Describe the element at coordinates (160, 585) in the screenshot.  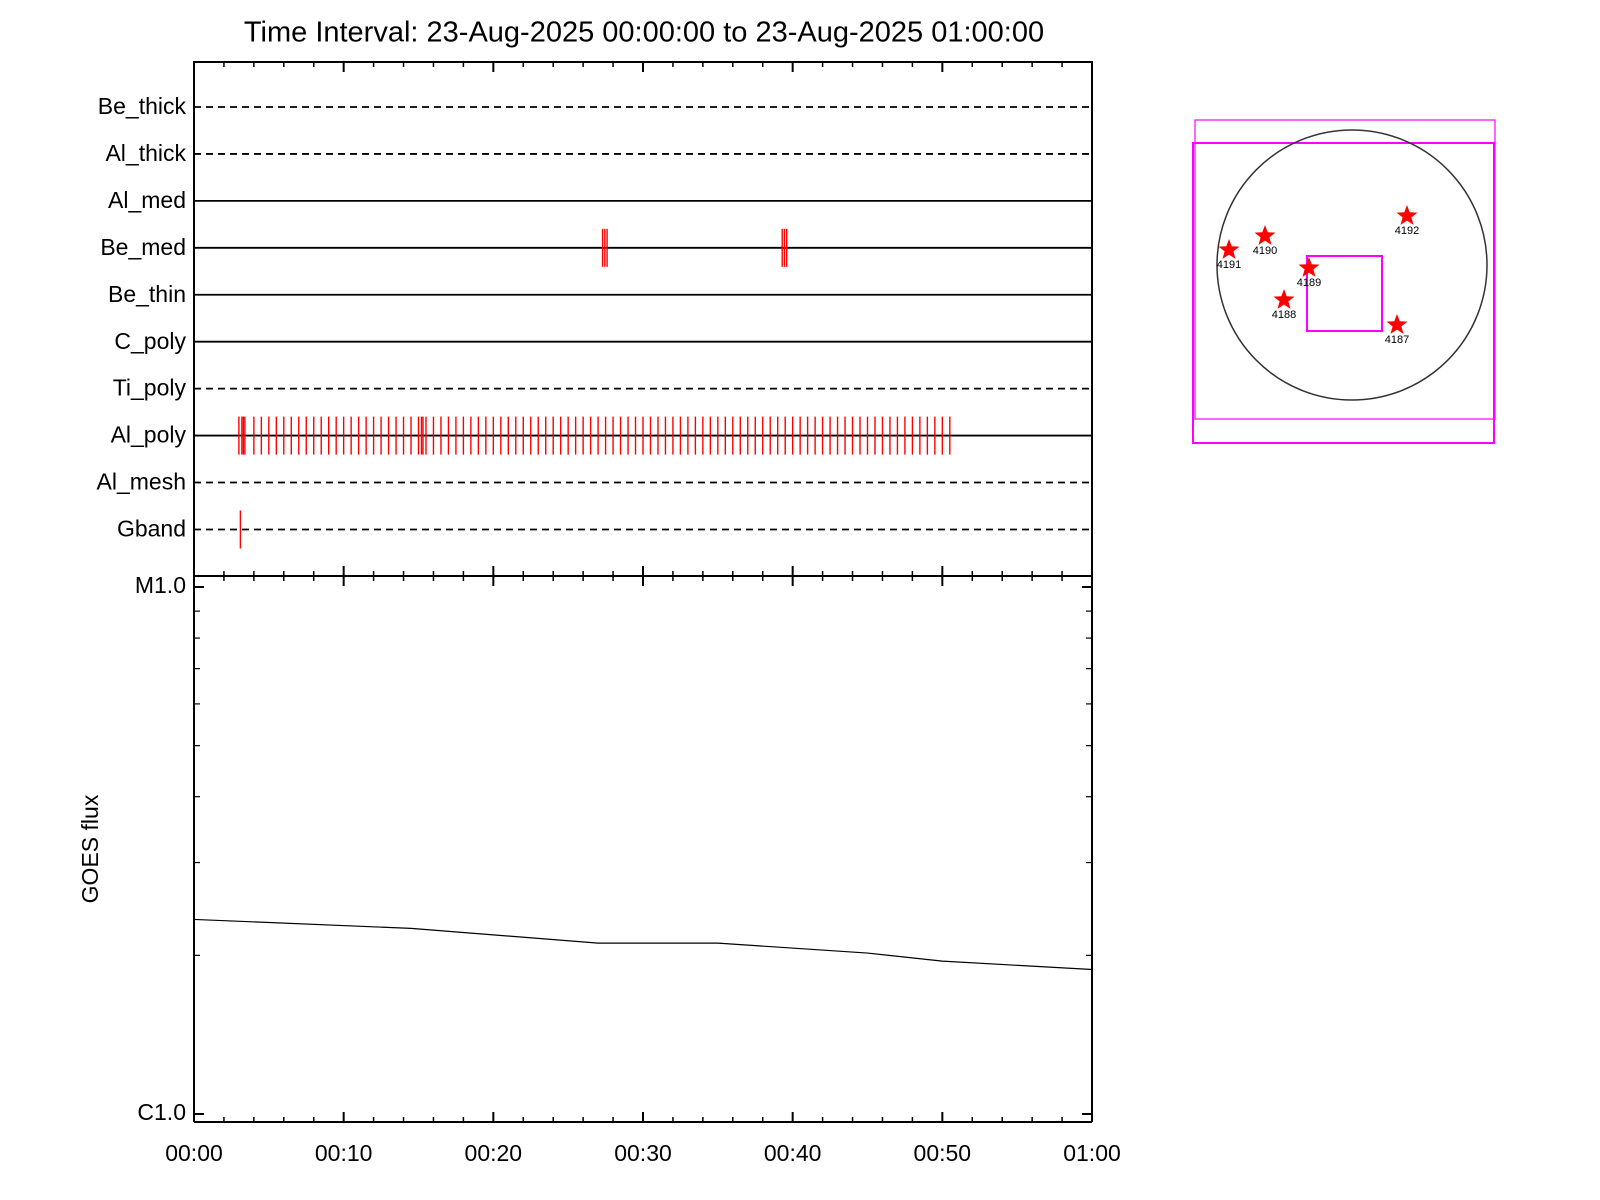
I see `y-tick-label: M1.0` at that location.